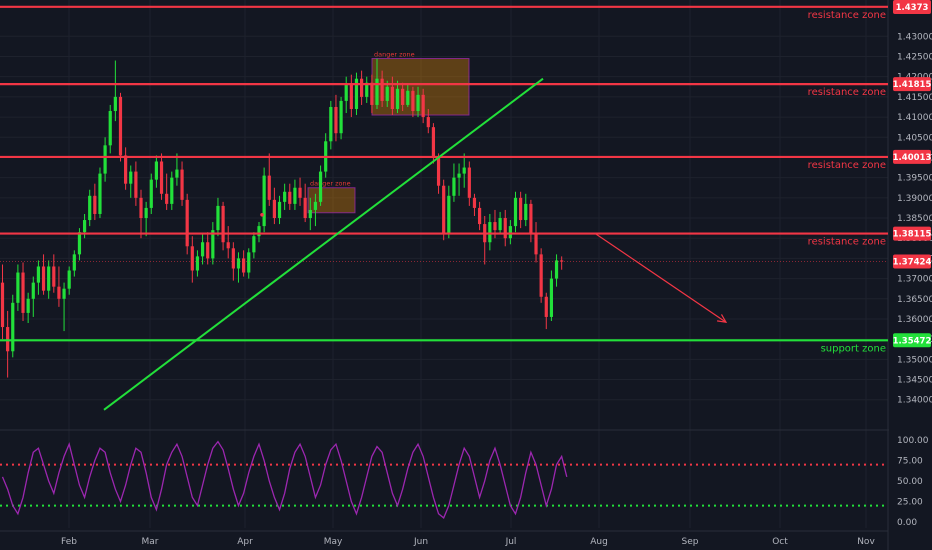 The image size is (932, 550). What do you see at coordinates (910, 462) in the screenshot?
I see `osc-tick-label: 75.00` at bounding box center [910, 462].